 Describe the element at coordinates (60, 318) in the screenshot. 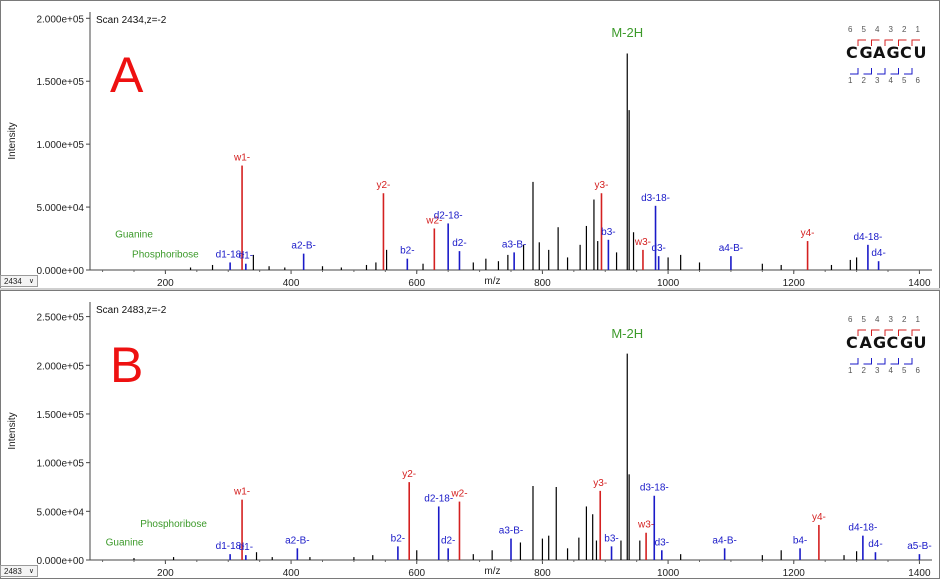

I see `y-tick-label: 2.500e+05` at that location.